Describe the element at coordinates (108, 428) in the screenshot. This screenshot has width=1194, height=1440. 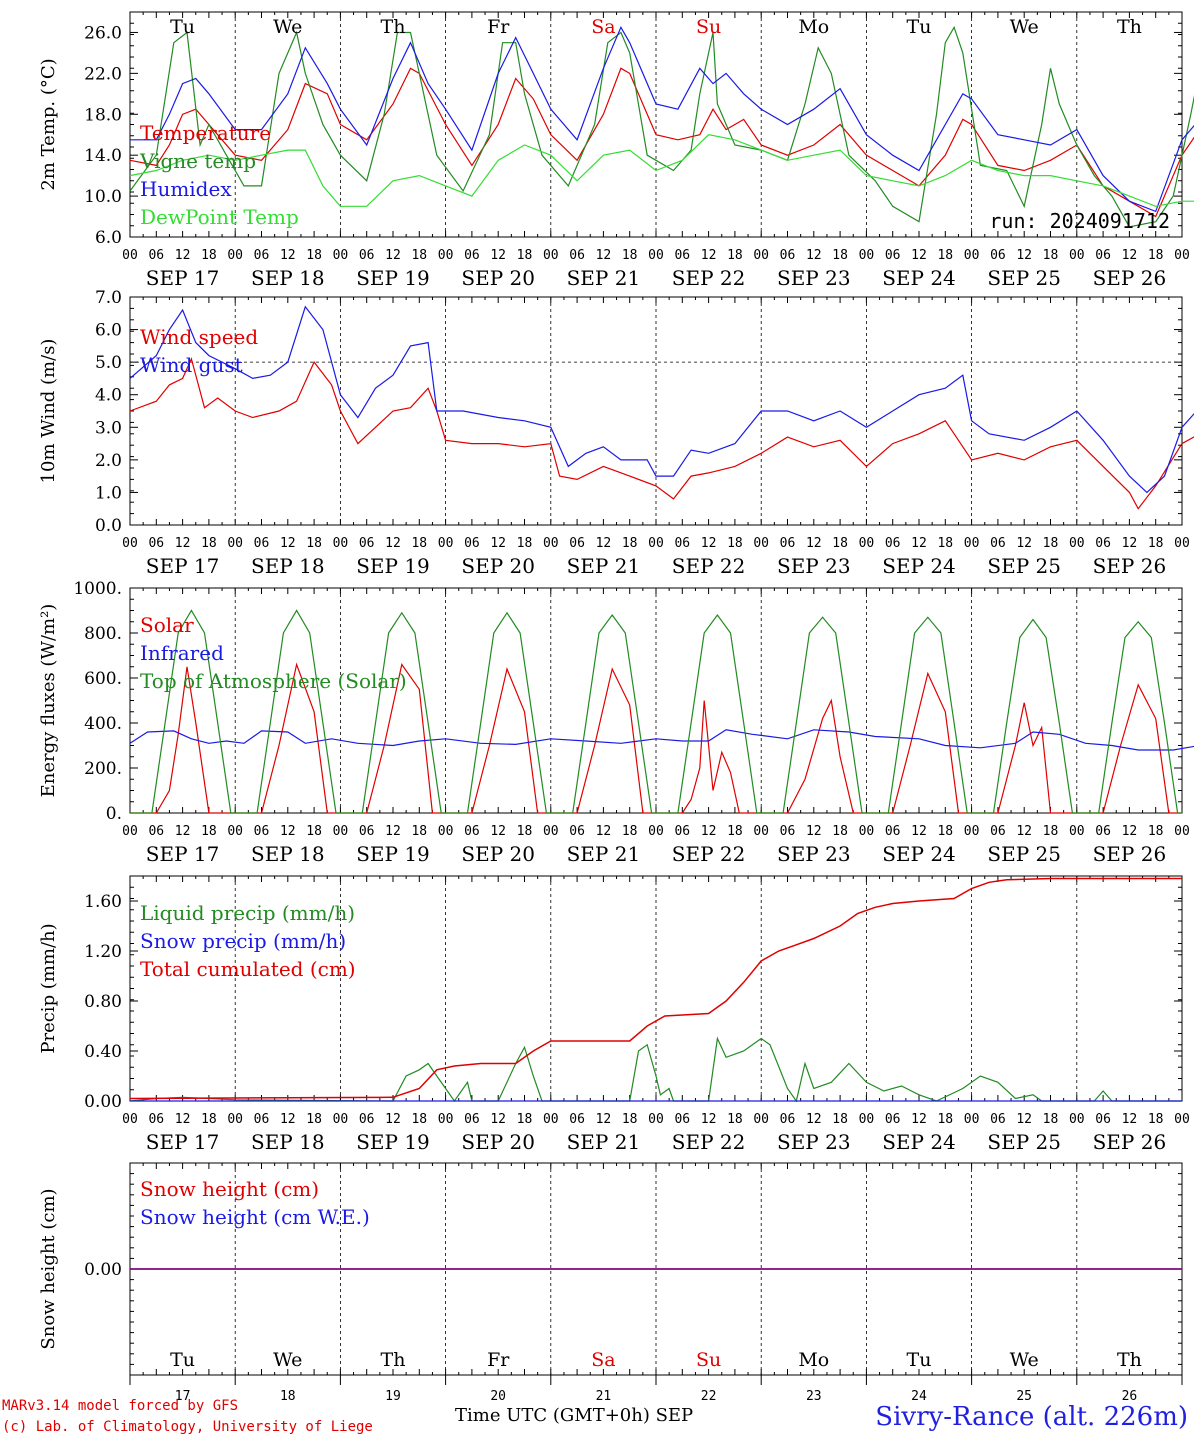
I see `y-tick-label: 3.0` at that location.